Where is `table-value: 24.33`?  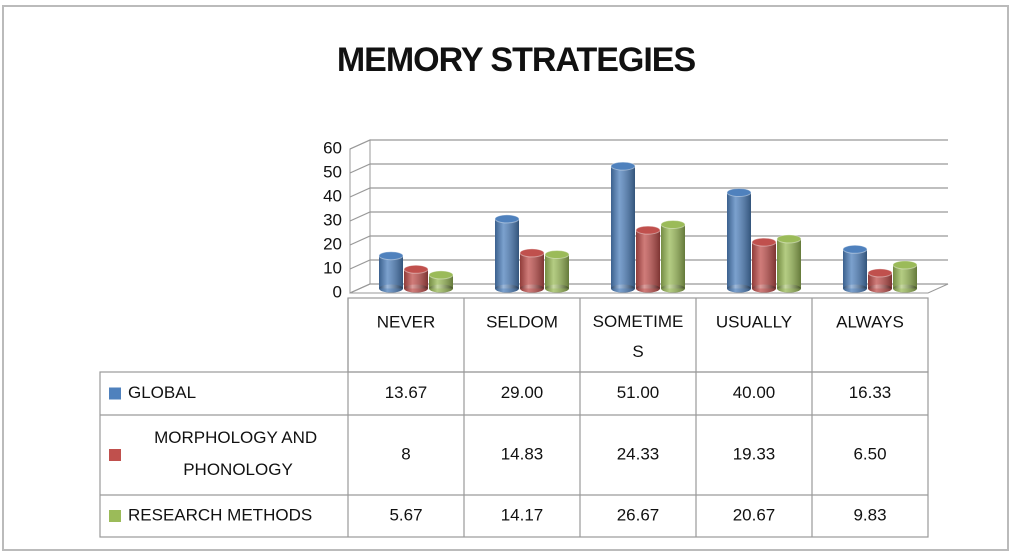 table-value: 24.33 is located at coordinates (638, 453).